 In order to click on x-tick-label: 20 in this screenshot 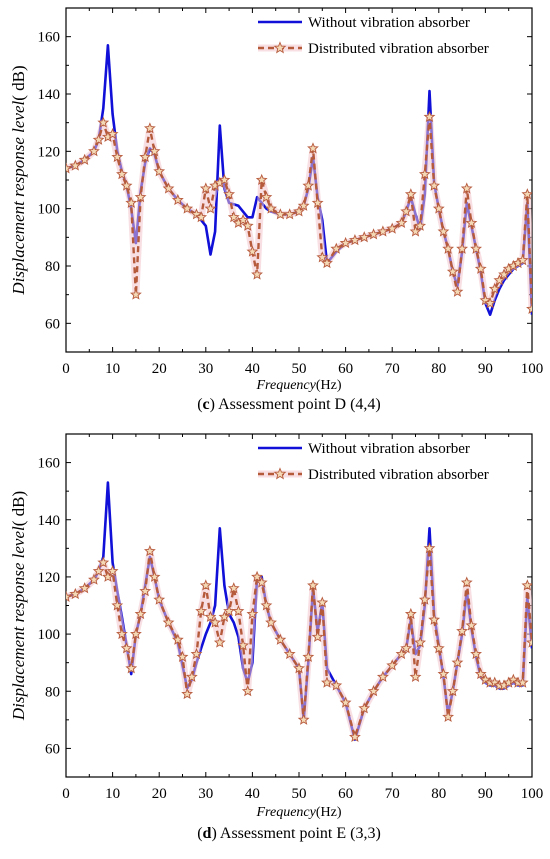, I will do `click(159, 369)`.